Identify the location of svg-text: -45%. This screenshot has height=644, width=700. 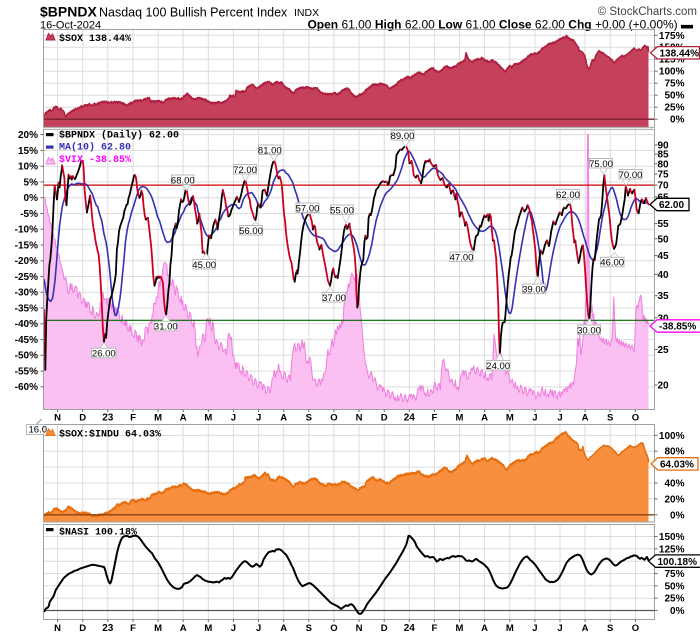
(26, 340).